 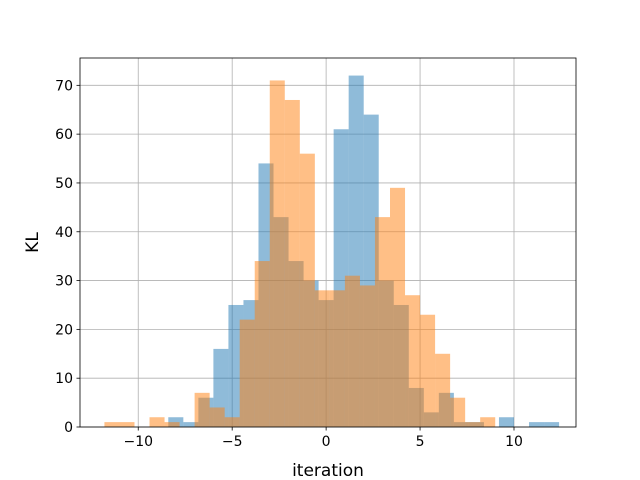 I want to click on x-tick-label: 5, so click(x=420, y=442).